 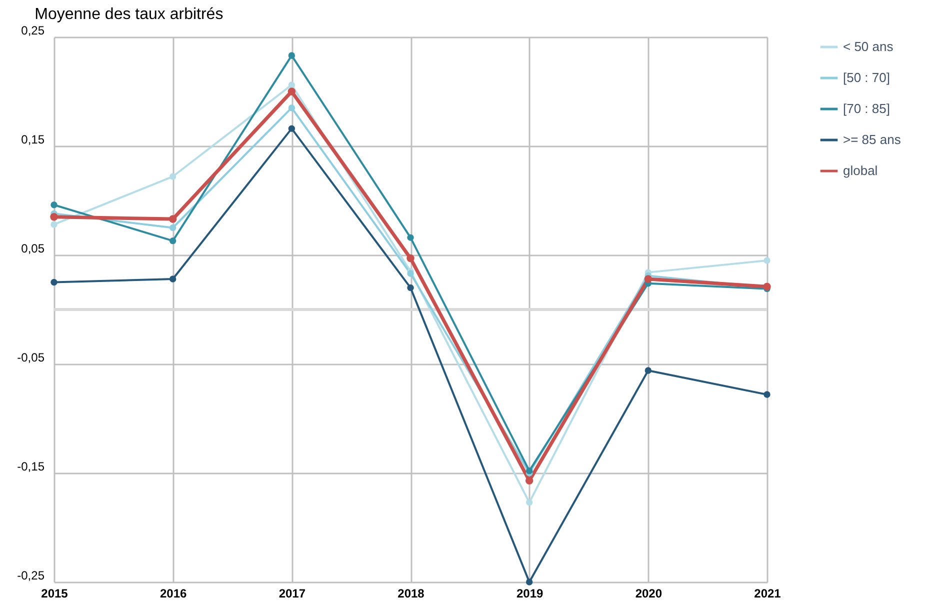 I want to click on x-tick-label: 2015, so click(x=54, y=593).